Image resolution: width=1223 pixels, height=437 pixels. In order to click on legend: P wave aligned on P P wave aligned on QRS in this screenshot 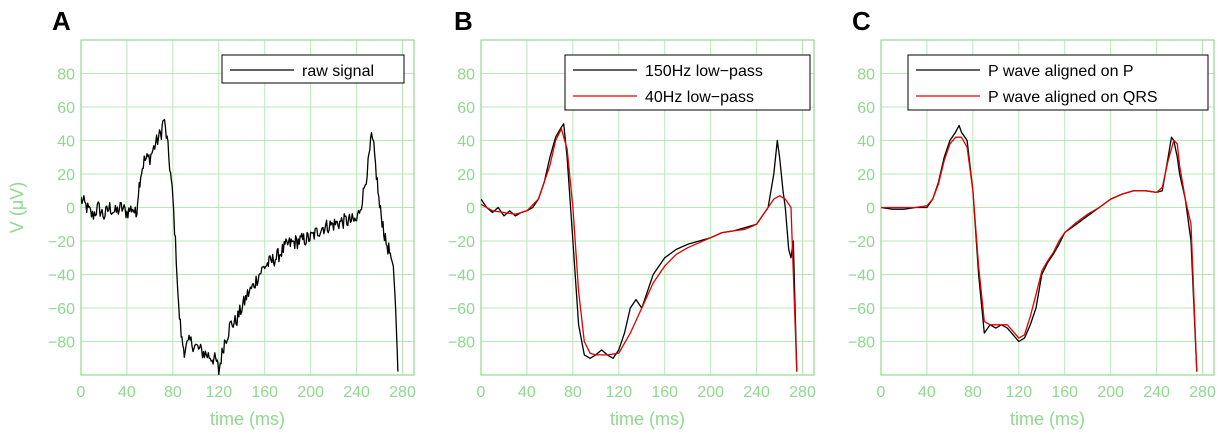, I will do `click(1058, 82)`.